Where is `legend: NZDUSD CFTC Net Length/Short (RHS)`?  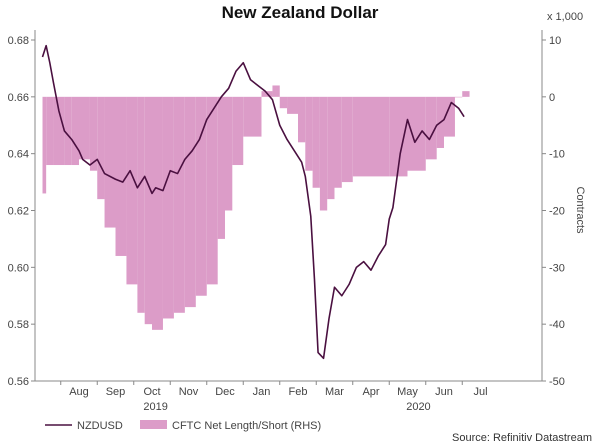 legend: NZDUSD CFTC Net Length/Short (RHS) is located at coordinates (183, 426).